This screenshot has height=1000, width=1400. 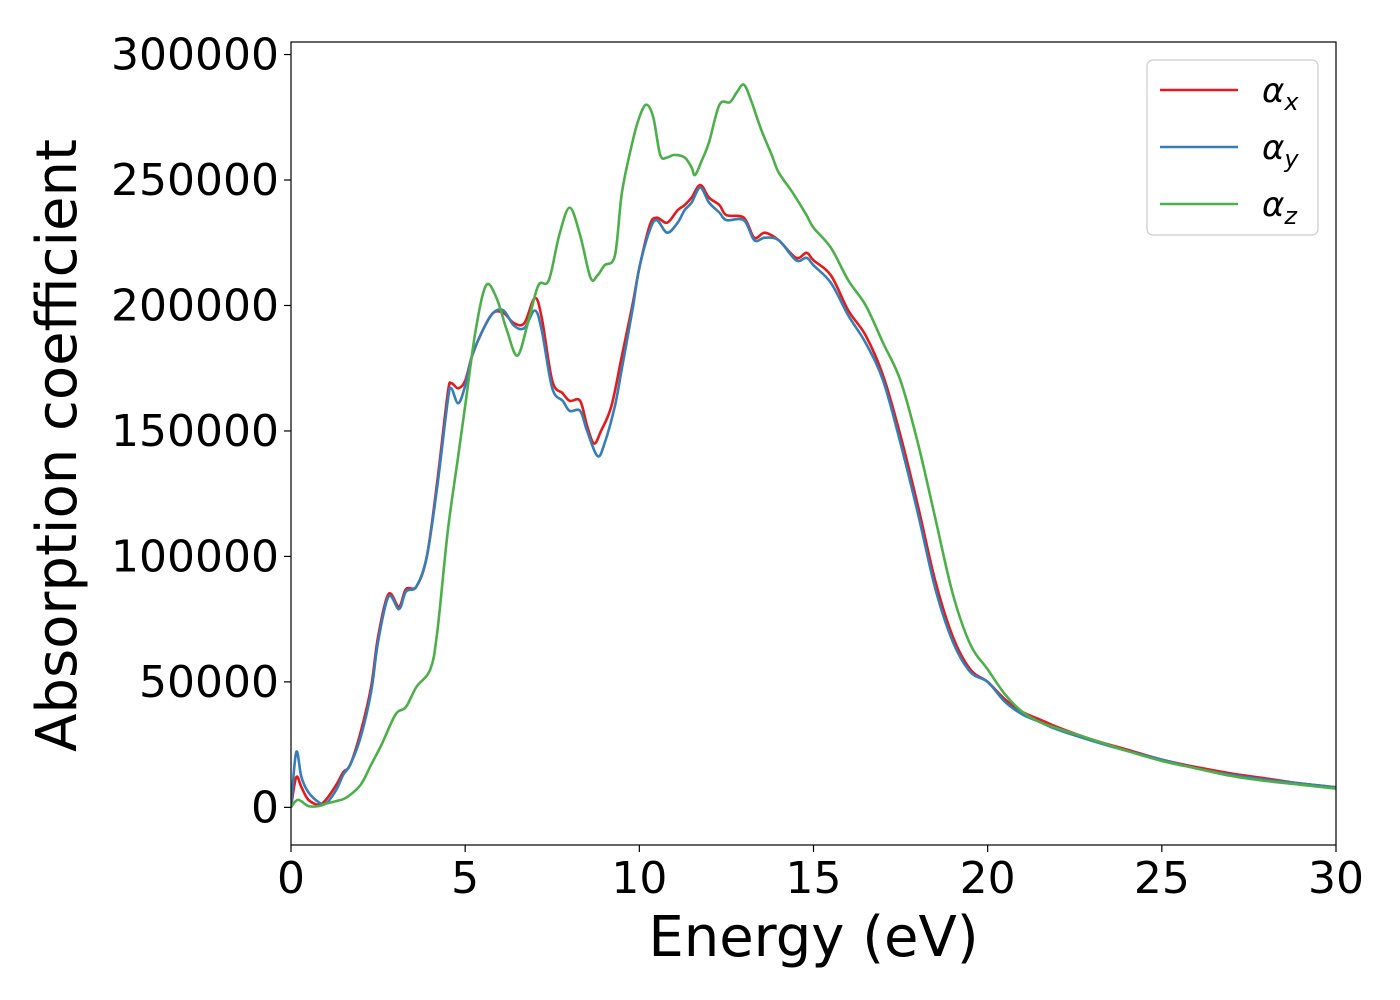 I want to click on x-tick-label: 0, so click(x=291, y=878).